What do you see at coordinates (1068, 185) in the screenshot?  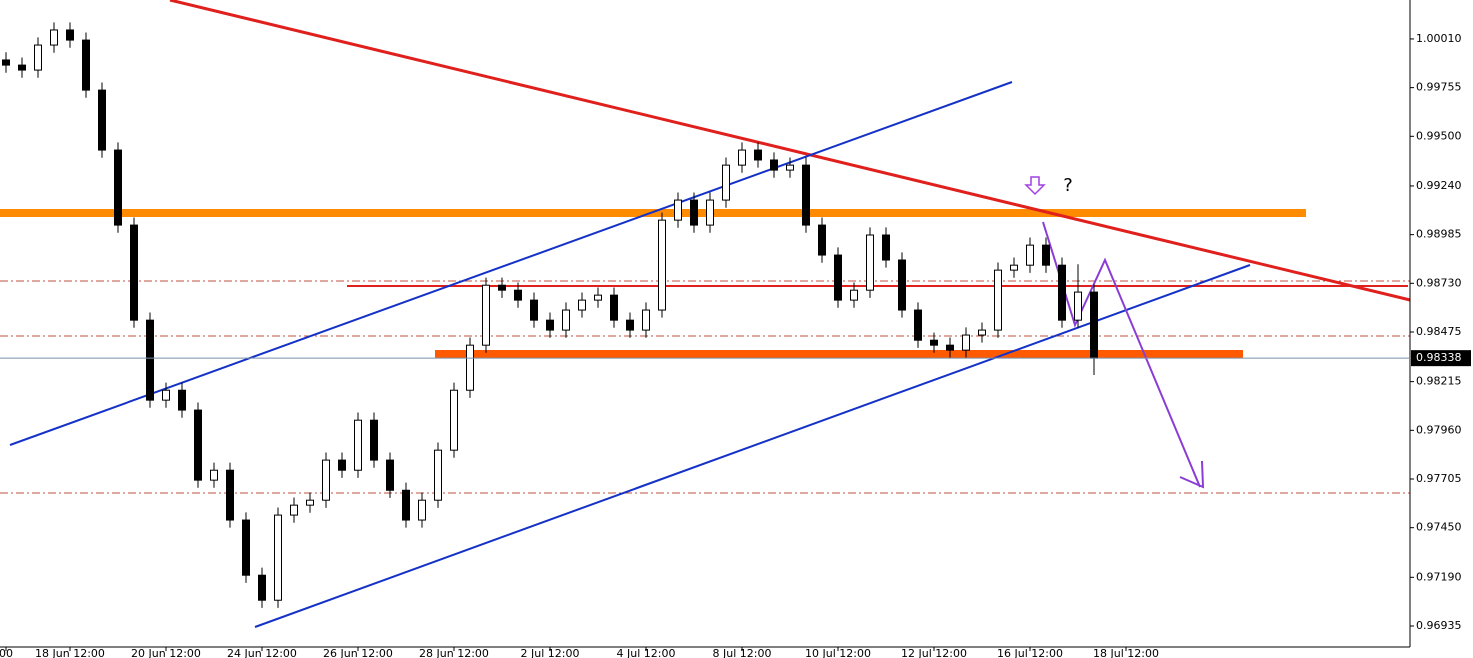 I see `annotation: ?` at bounding box center [1068, 185].